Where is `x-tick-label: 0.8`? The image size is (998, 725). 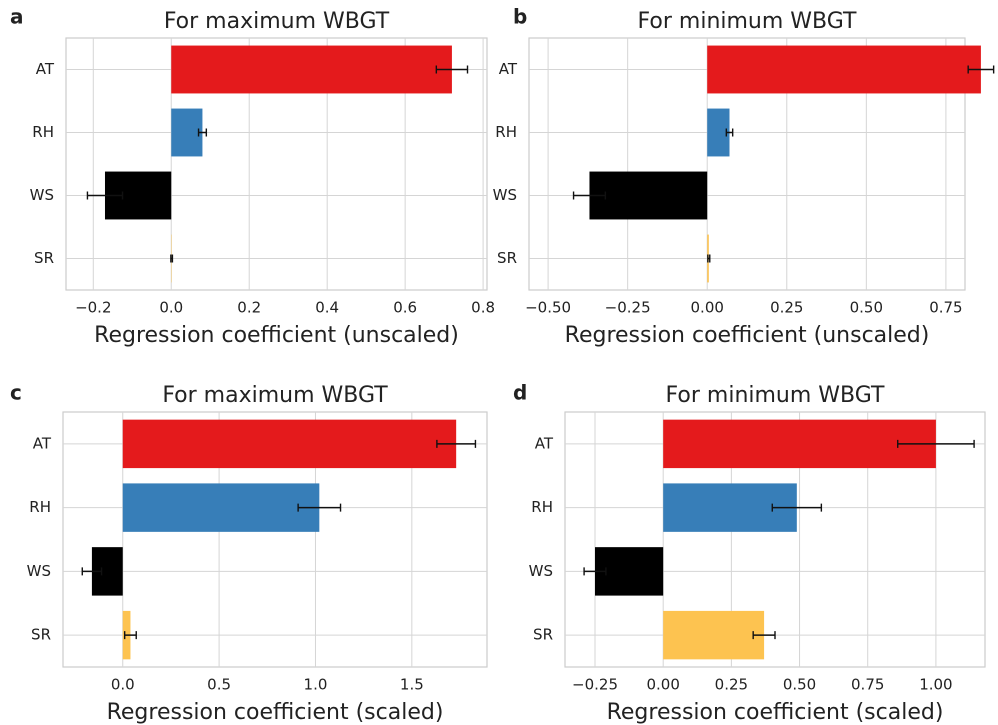
x-tick-label: 0.8 is located at coordinates (483, 308).